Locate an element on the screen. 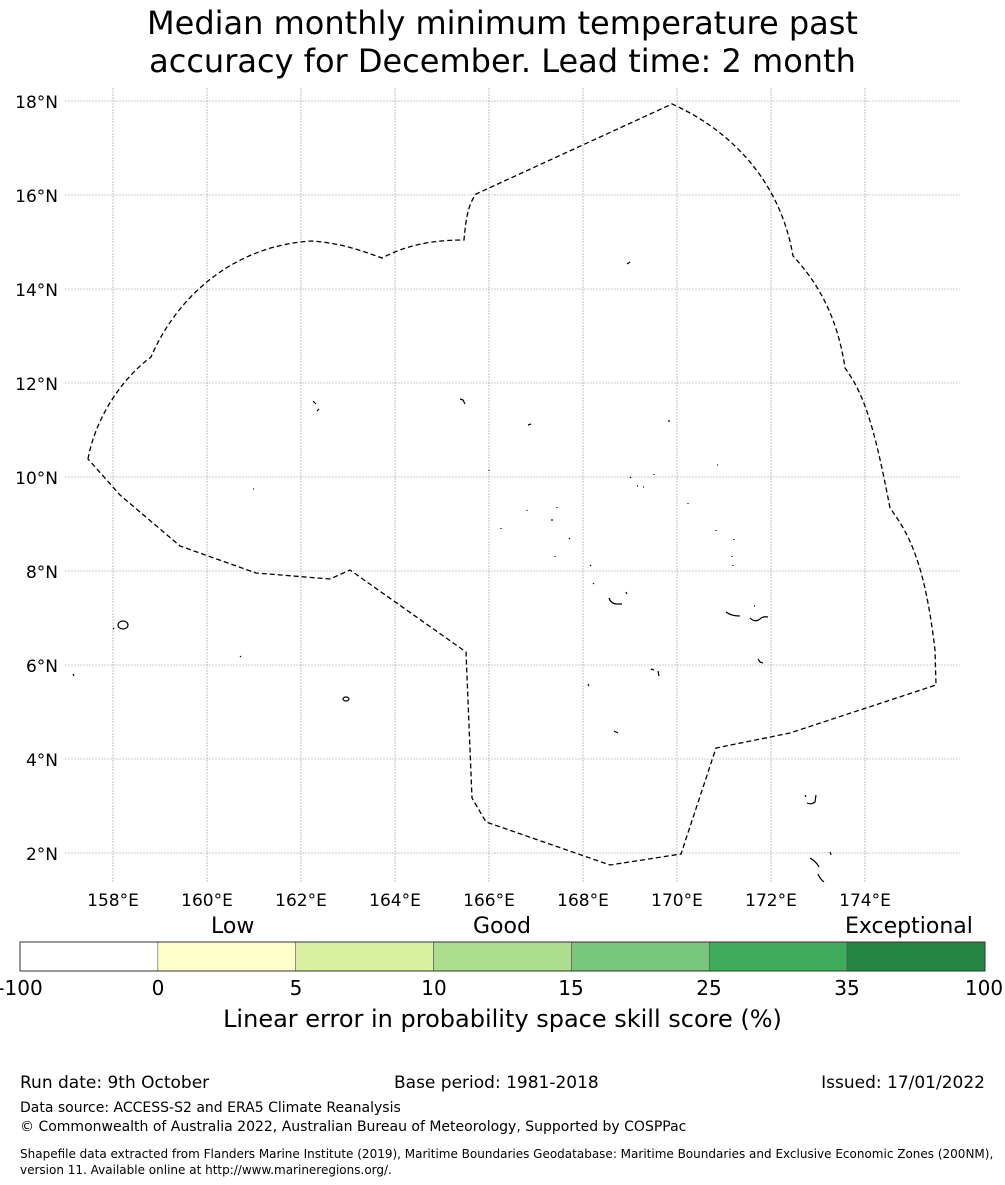  colorbar-frame is located at coordinates (502, 956).